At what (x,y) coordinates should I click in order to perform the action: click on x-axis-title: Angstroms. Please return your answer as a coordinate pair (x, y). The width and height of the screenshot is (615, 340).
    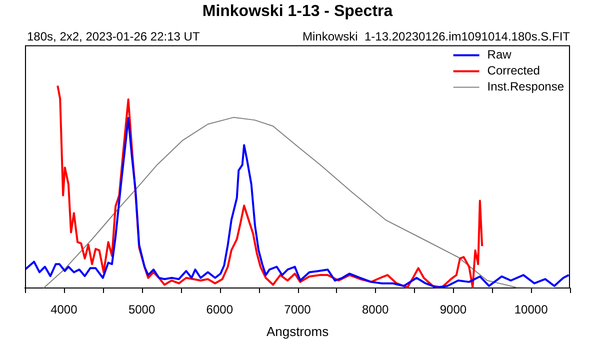
    Looking at the image, I should click on (298, 331).